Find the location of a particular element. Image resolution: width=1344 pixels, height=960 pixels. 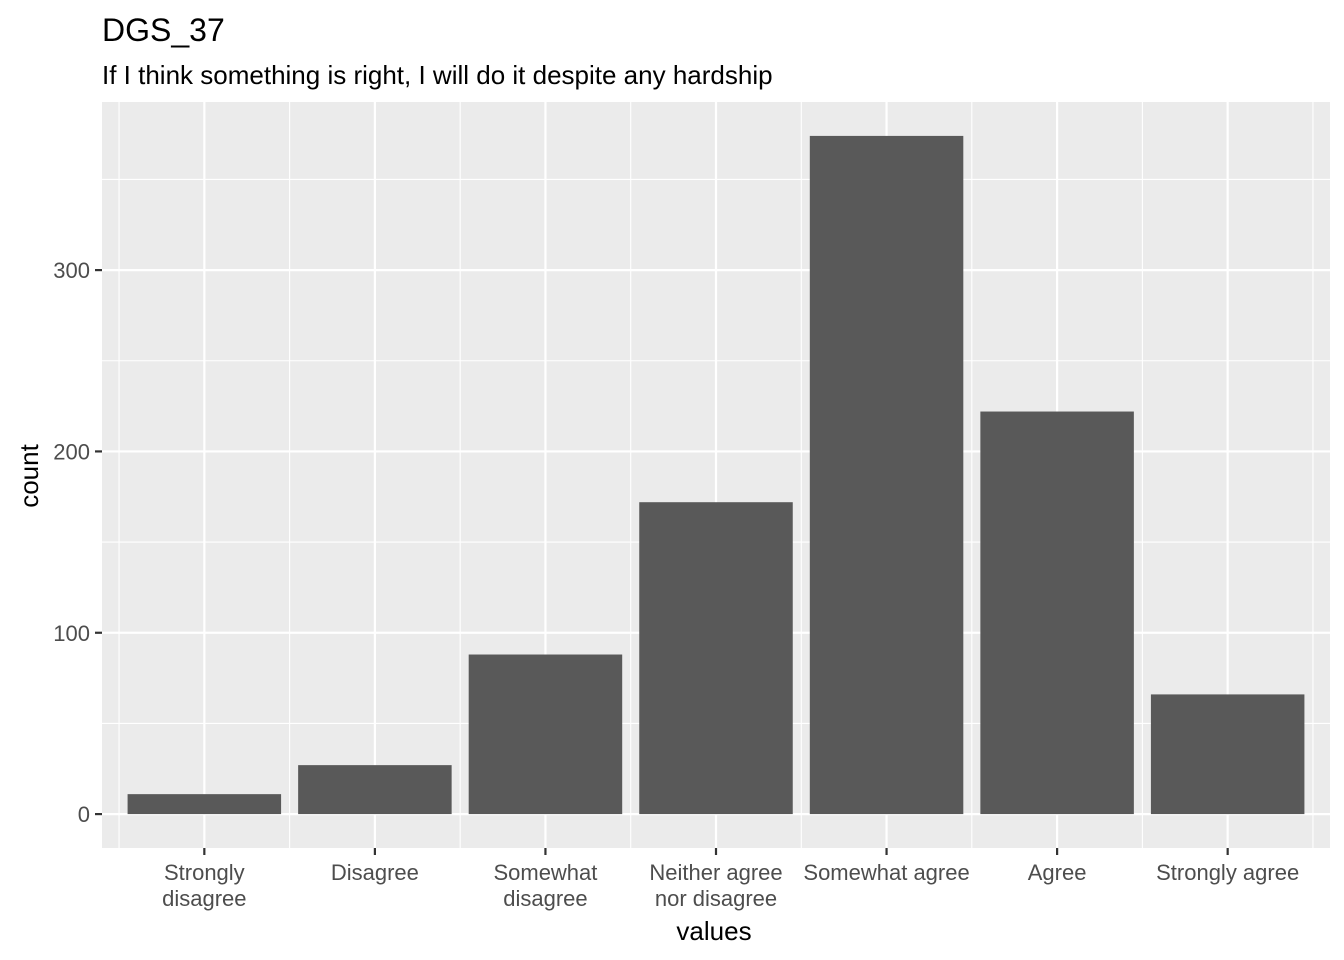

x-tick-label: Strongly disagree is located at coordinates (204, 885).